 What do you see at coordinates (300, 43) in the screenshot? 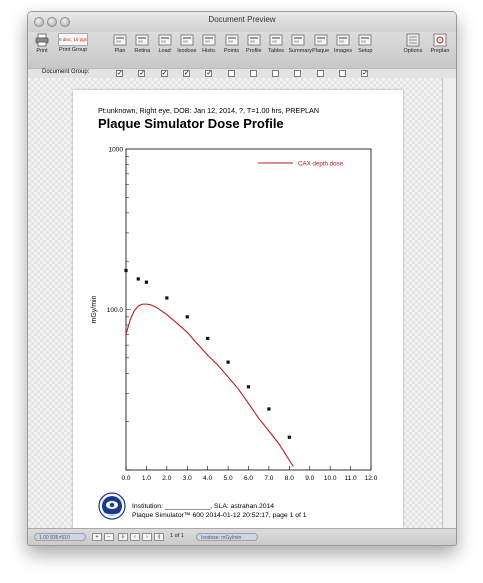
I see `tool-summary-button: Summary` at bounding box center [300, 43].